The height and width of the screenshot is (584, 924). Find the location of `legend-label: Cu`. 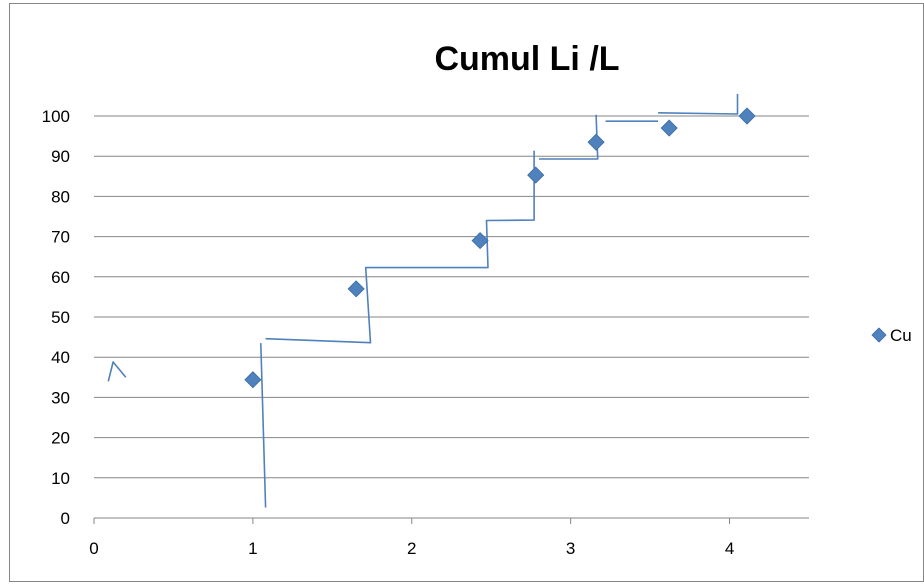

legend-label: Cu is located at coordinates (901, 335).